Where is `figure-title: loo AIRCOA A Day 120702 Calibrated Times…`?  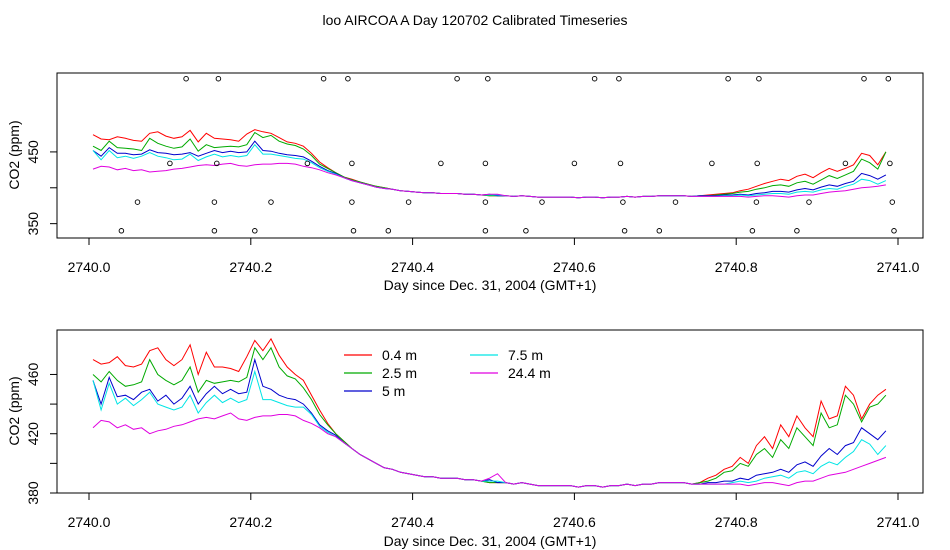 figure-title: loo AIRCOA A Day 120702 Calibrated Times… is located at coordinates (474, 20).